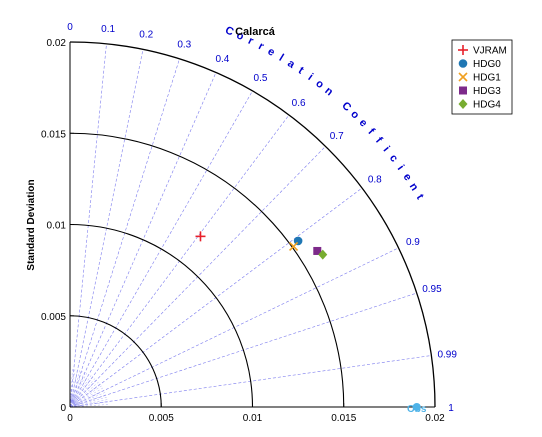 This screenshot has width=542, height=437. I want to click on y-axis-label: Standard Deviation, so click(31, 224).